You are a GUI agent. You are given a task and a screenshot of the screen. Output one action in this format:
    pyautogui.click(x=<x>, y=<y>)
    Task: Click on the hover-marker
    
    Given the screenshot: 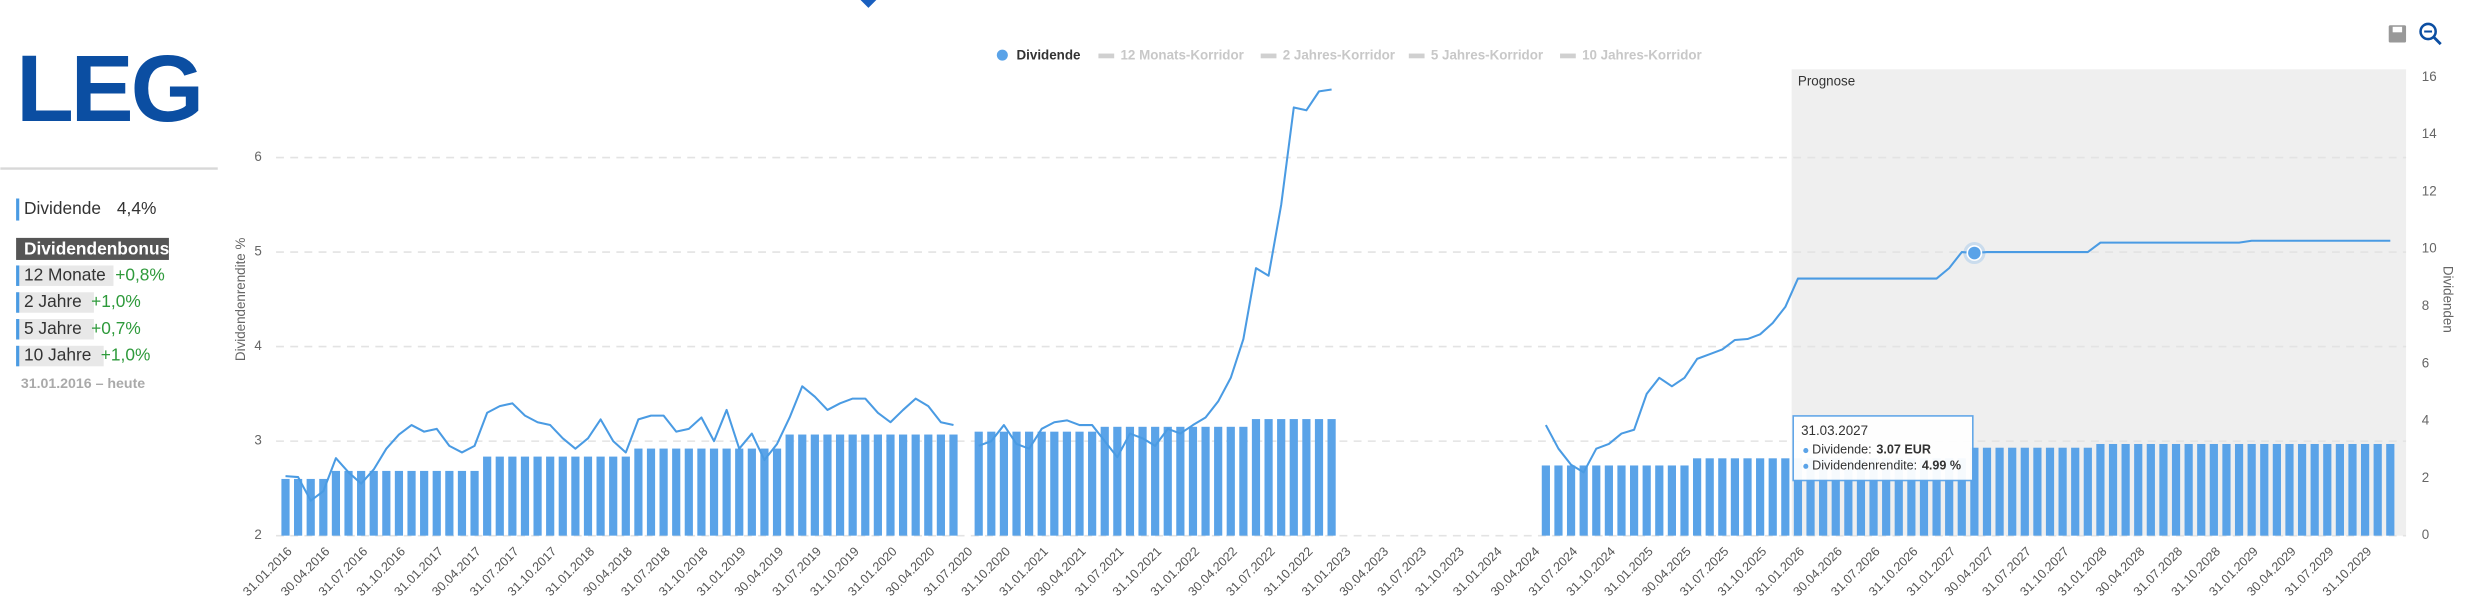 What is the action you would take?
    pyautogui.click(x=1974, y=253)
    